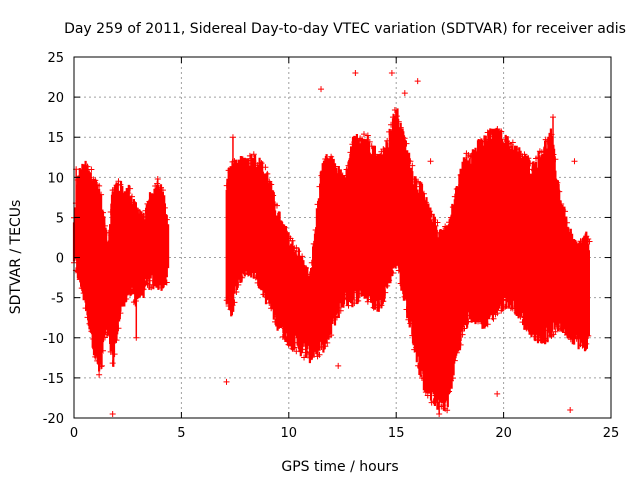  What do you see at coordinates (396, 433) in the screenshot?
I see `x-tick-label: 15` at bounding box center [396, 433].